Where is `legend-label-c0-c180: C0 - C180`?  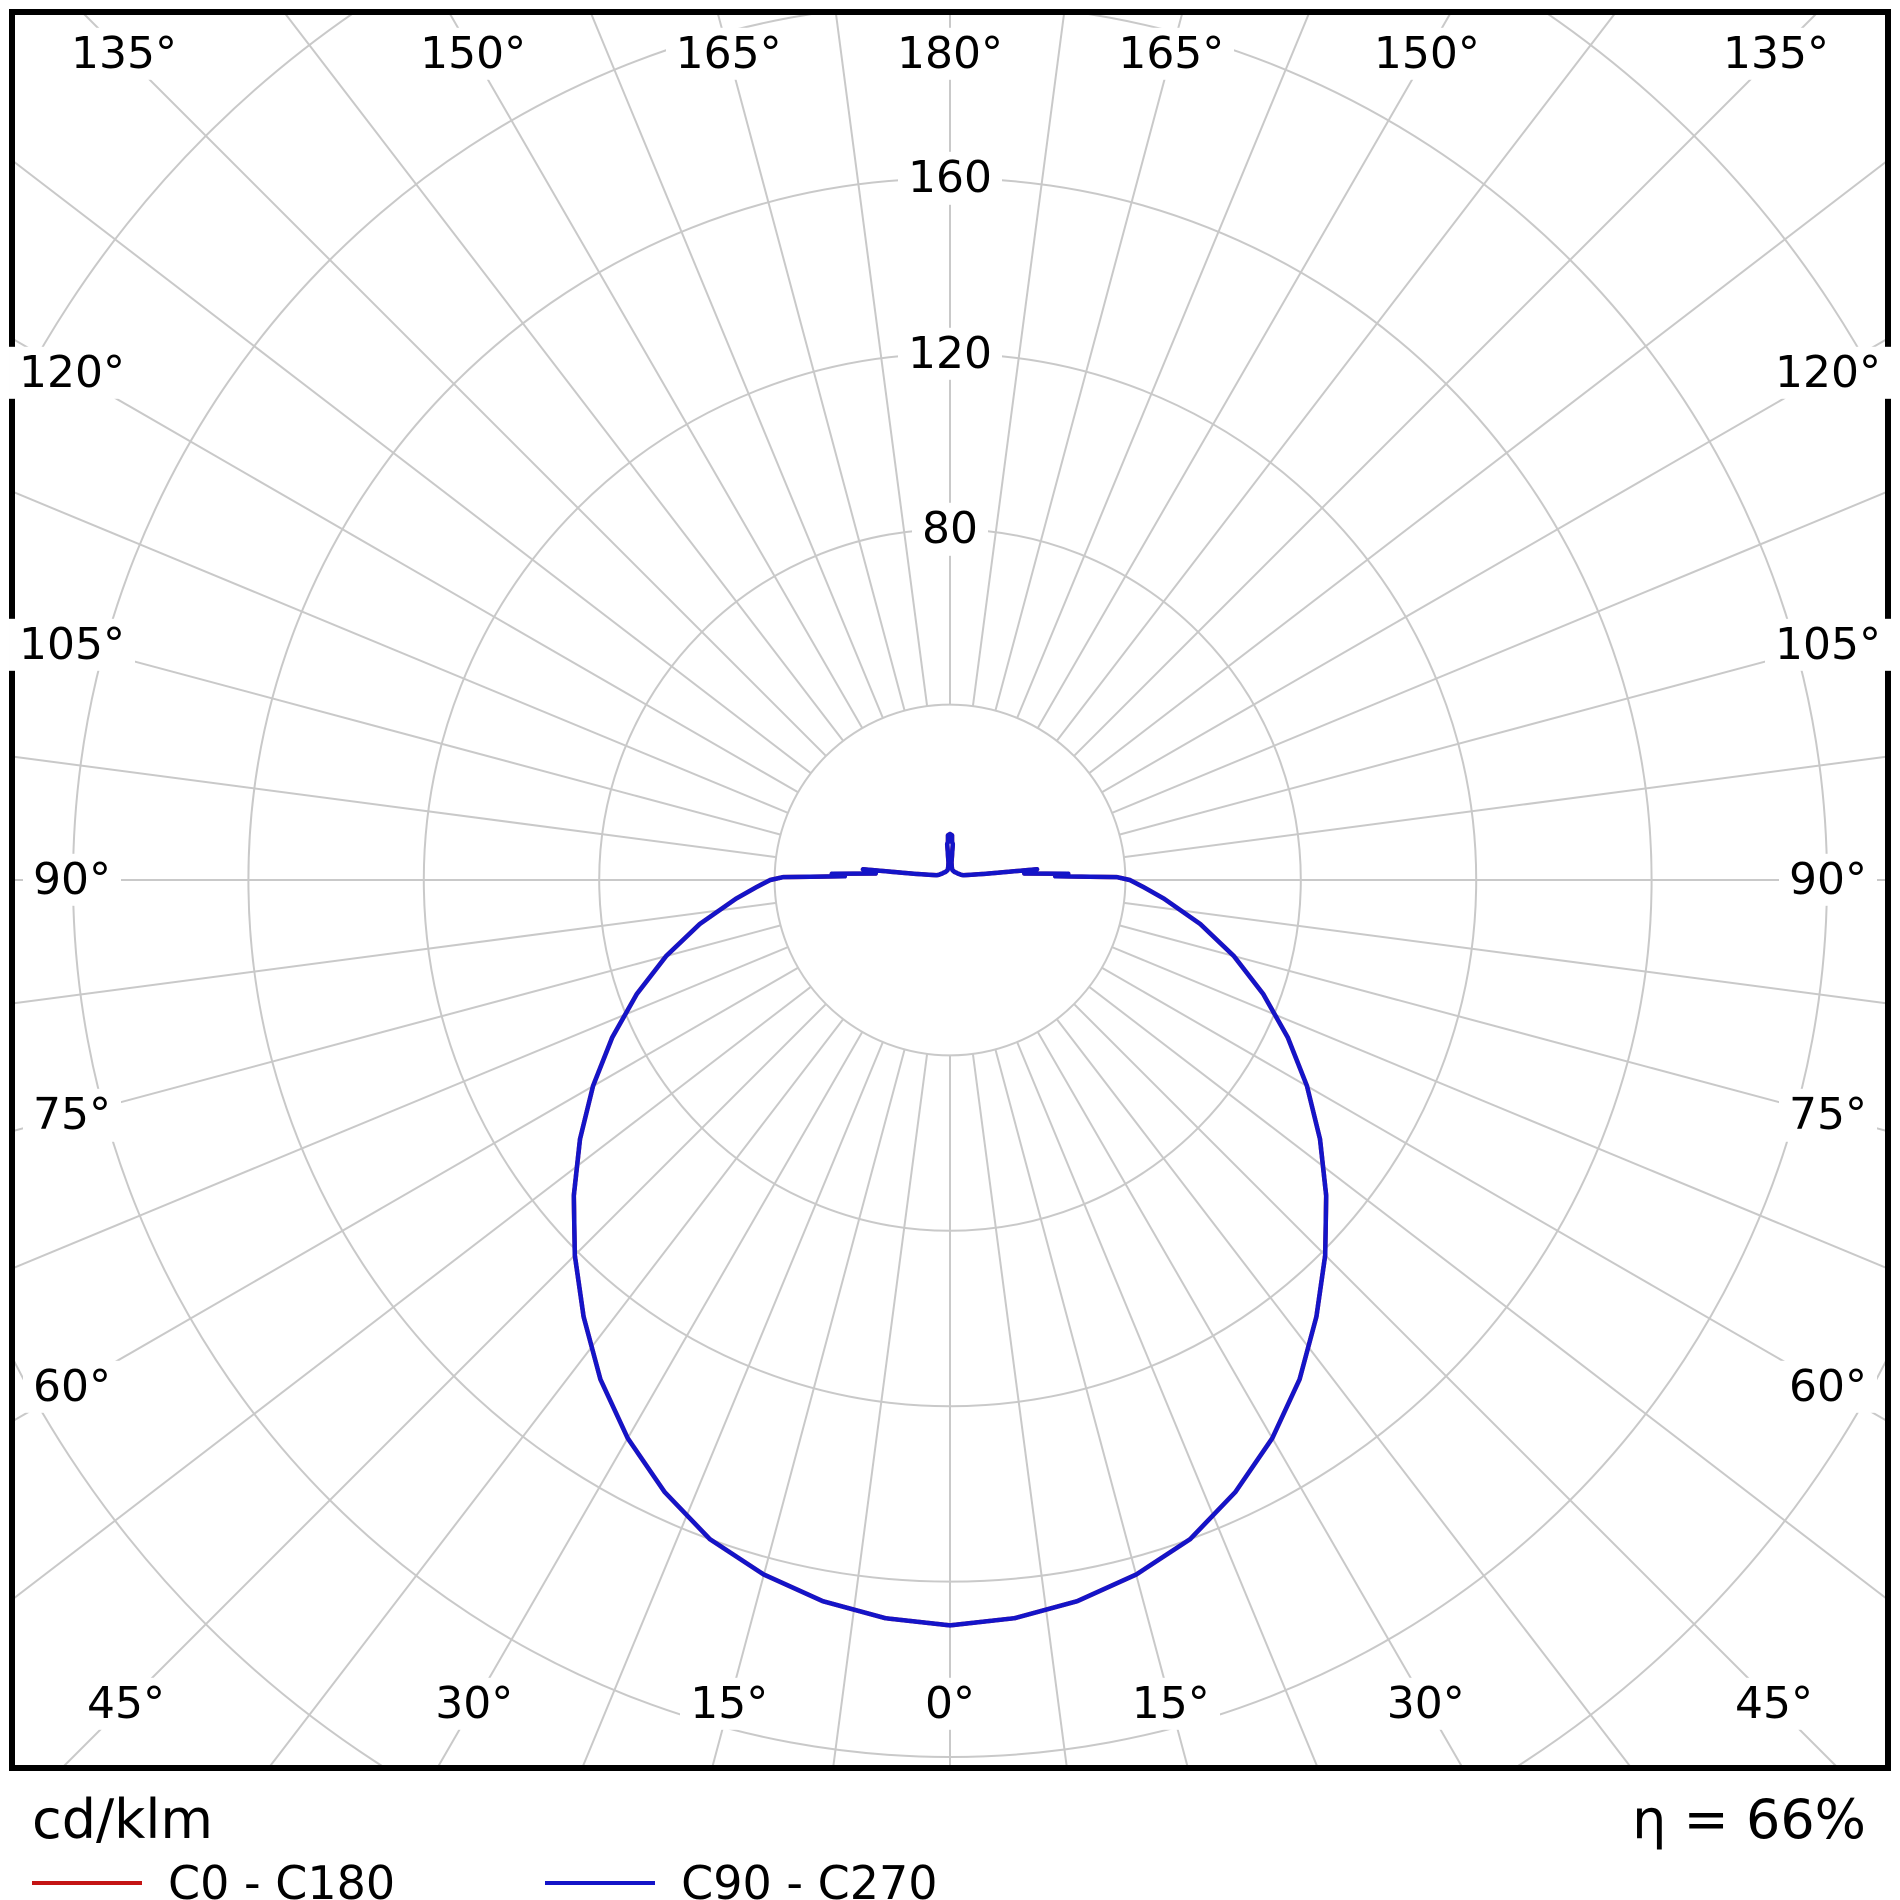 legend-label-c0-c180: C0 - C180 is located at coordinates (282, 1878).